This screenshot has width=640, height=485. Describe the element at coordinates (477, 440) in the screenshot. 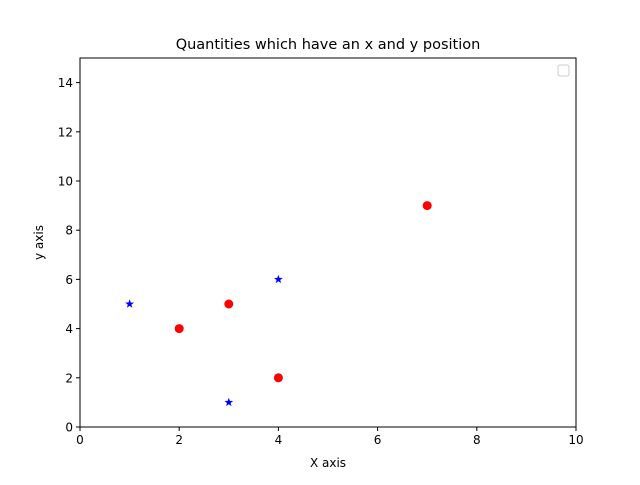

I see `x-tick-label: 8` at that location.